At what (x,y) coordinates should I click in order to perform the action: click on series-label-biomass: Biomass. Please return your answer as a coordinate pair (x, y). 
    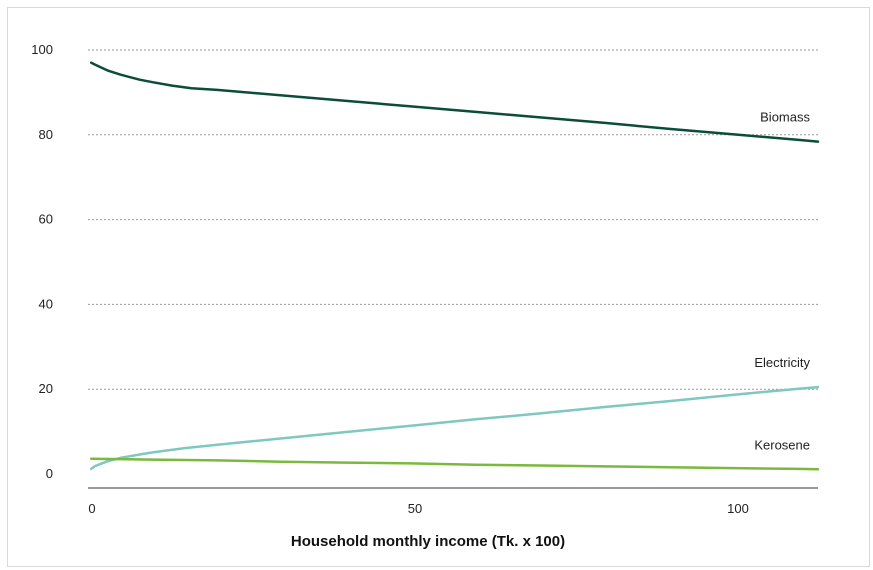
    Looking at the image, I should click on (785, 117).